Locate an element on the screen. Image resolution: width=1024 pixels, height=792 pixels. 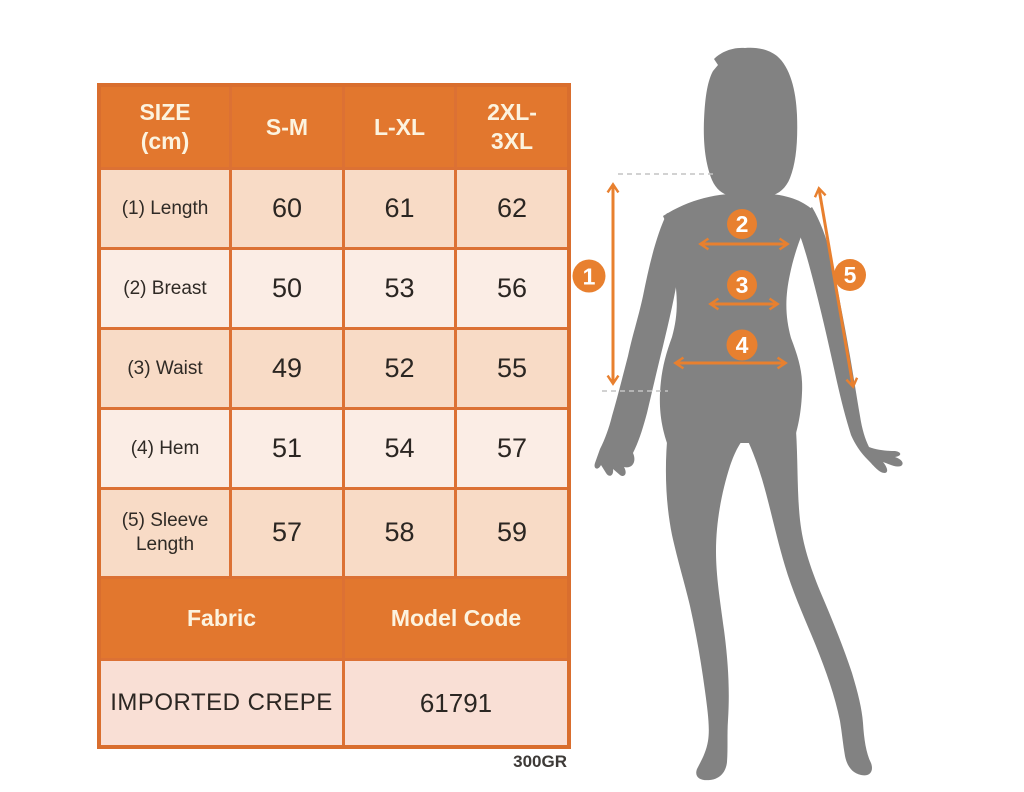
row-length-lxl: 61 is located at coordinates (399, 208).